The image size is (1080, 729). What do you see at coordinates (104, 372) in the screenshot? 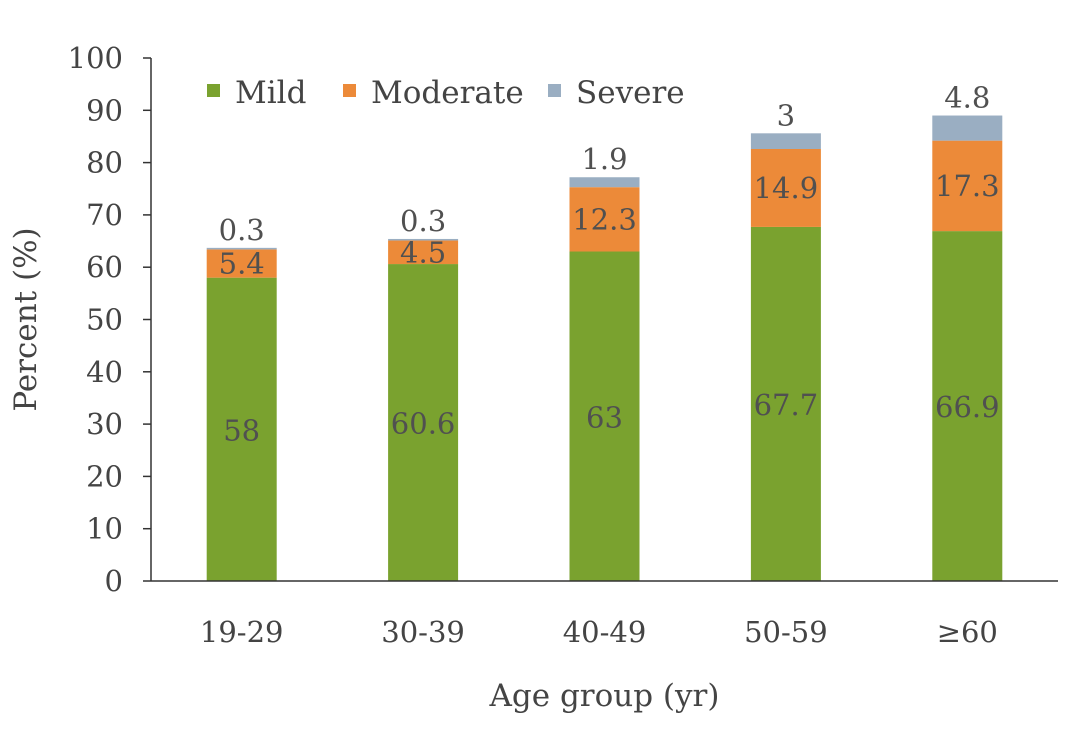
I see `y-tick-label: 40` at bounding box center [104, 372].